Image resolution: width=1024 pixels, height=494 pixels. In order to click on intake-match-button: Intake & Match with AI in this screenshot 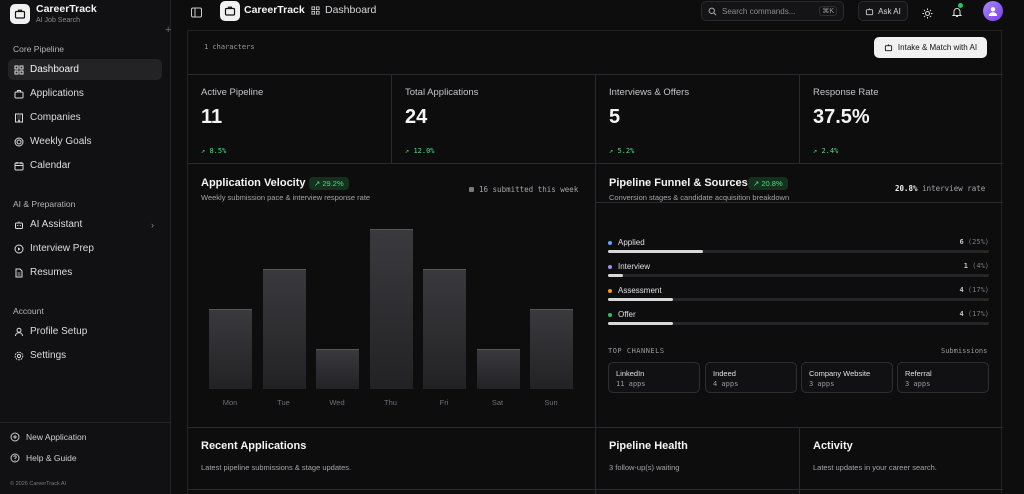, I will do `click(930, 47)`.